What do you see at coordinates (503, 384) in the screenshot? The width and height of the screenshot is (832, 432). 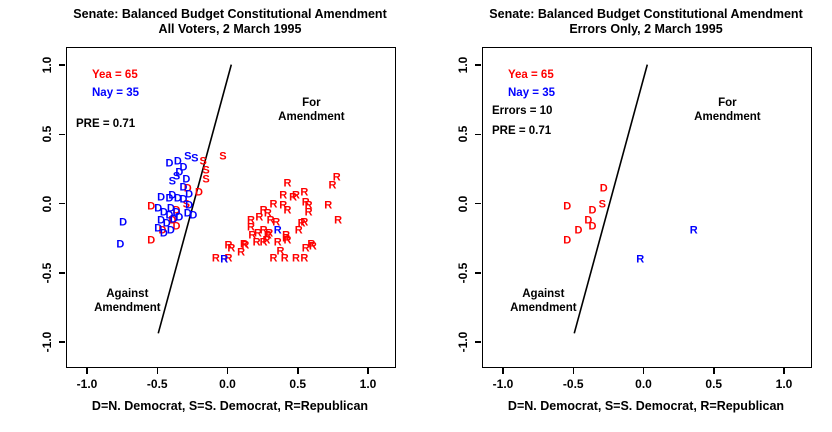 I see `x-tick-label: -1.0` at bounding box center [503, 384].